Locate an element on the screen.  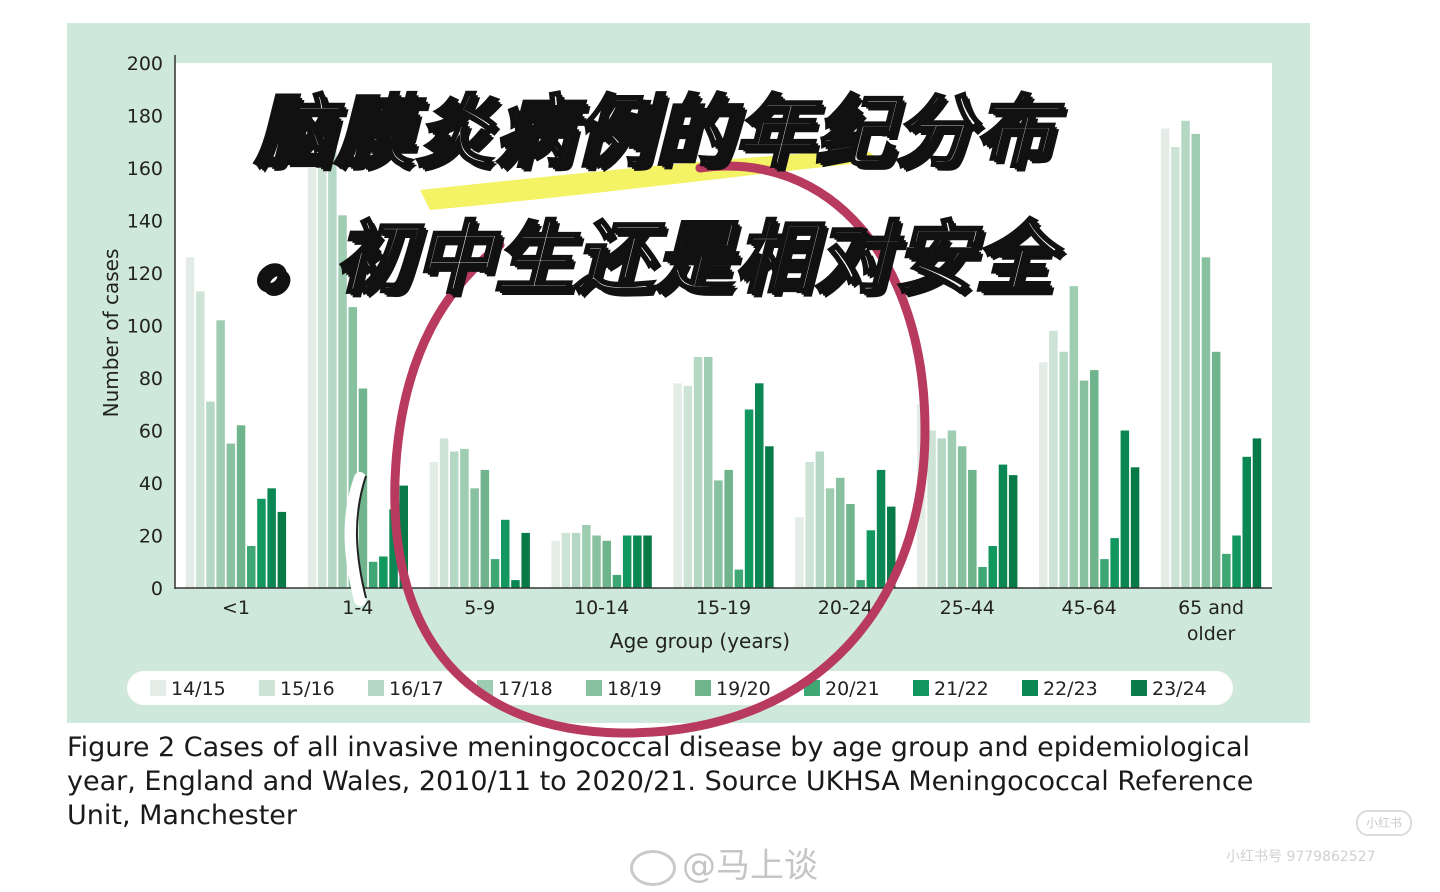
legend-box is located at coordinates (680, 688).